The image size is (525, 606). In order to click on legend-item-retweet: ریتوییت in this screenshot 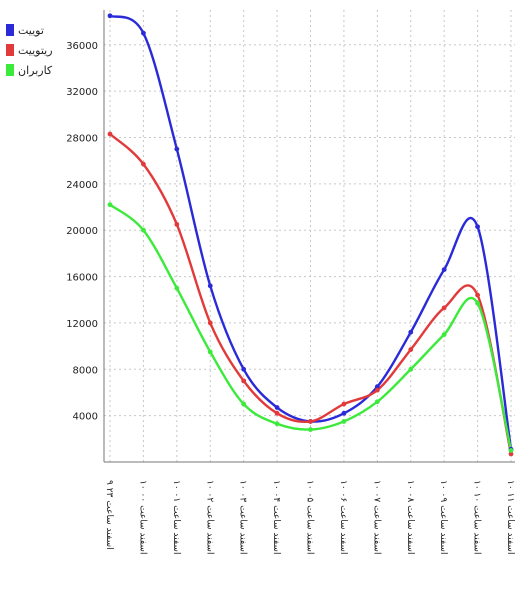, I will do `click(29, 50)`.